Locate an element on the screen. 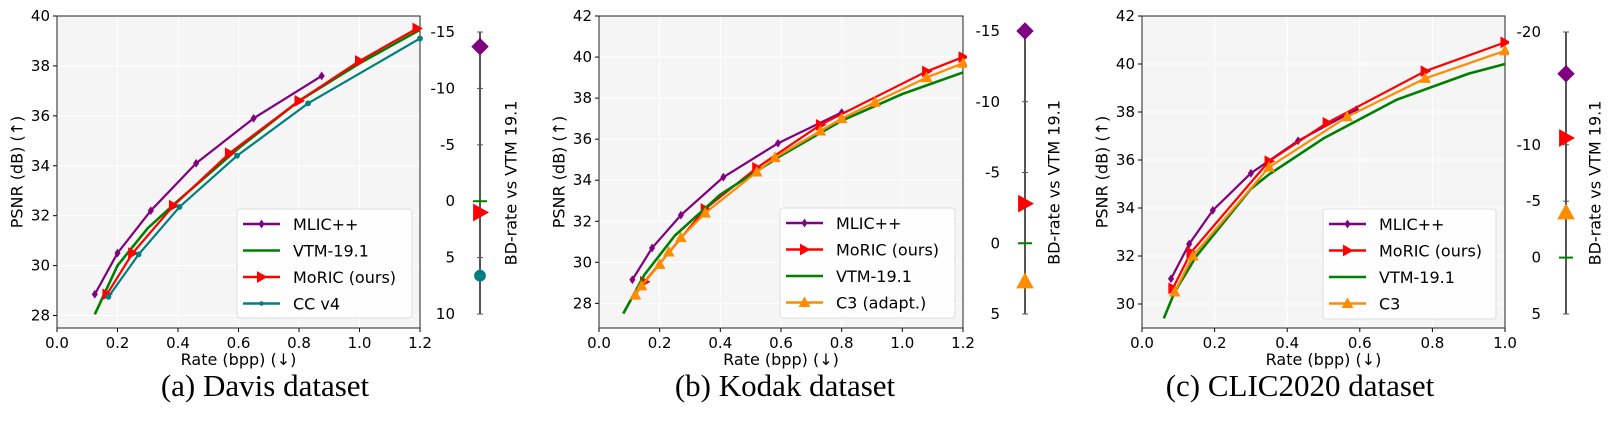 This screenshot has height=426, width=1621. y-tick-label: 40 is located at coordinates (40, 16).